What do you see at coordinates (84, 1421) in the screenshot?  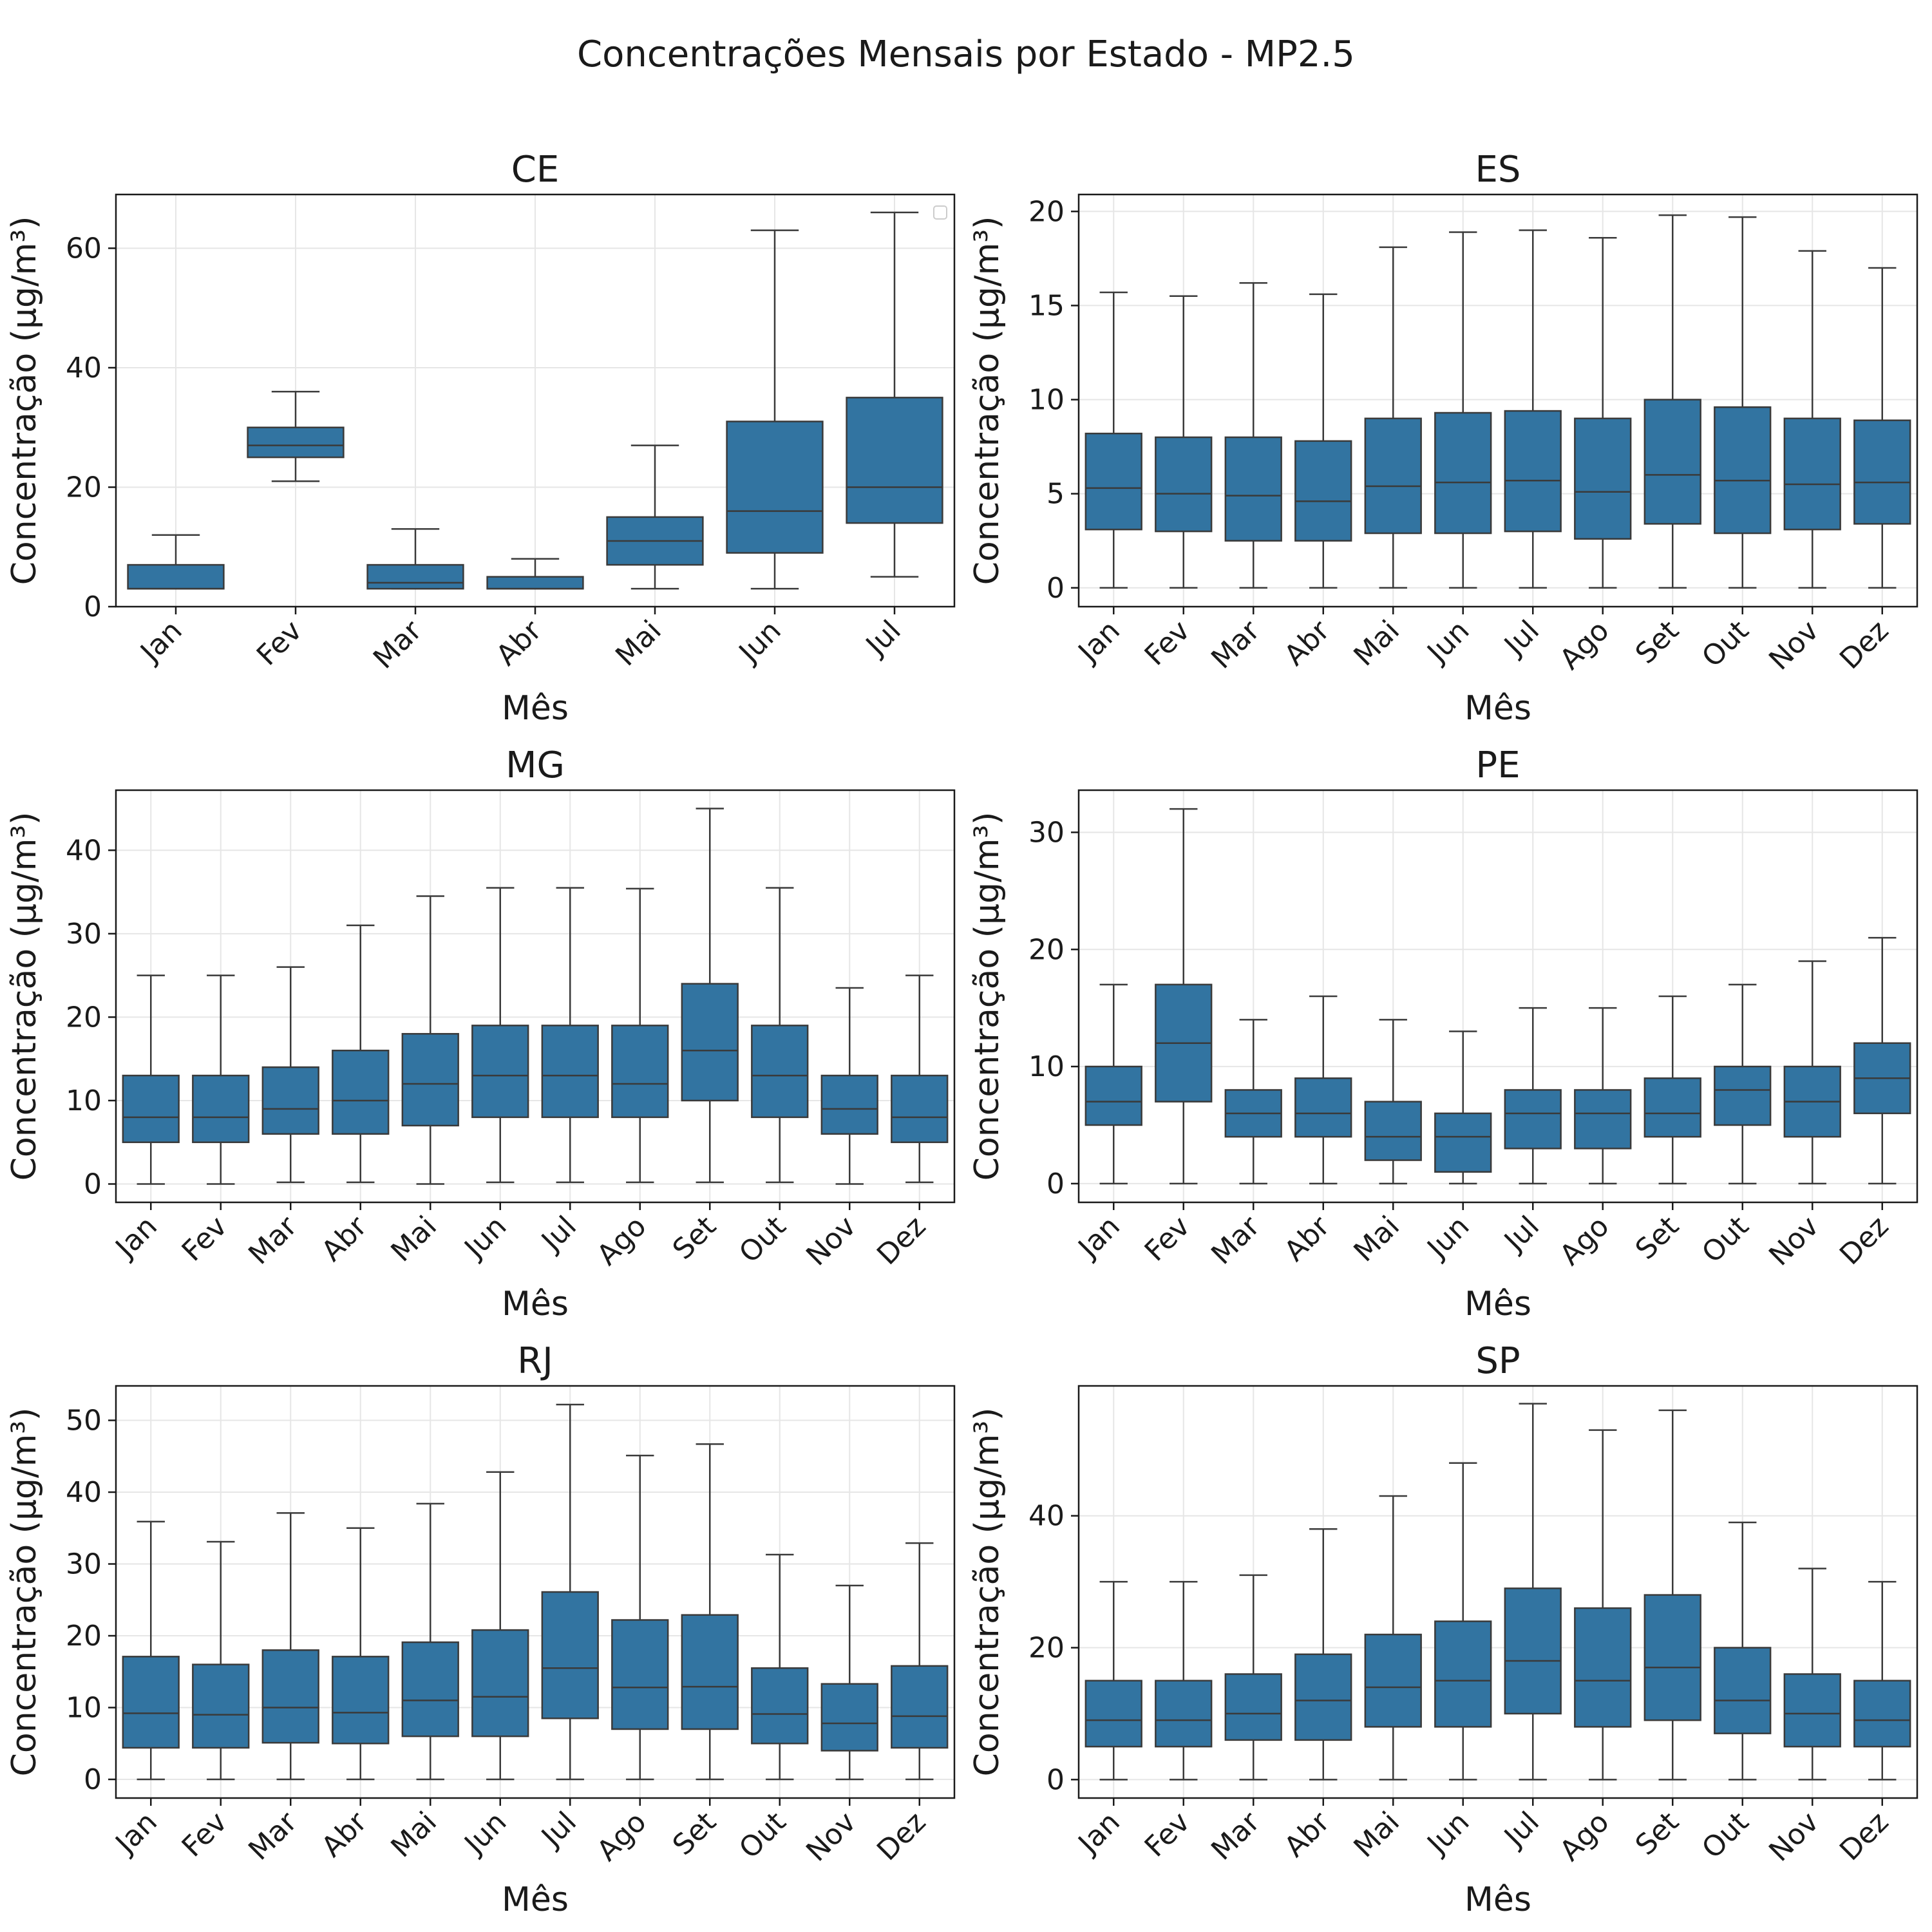 I see `y-tick-label: 50` at bounding box center [84, 1421].